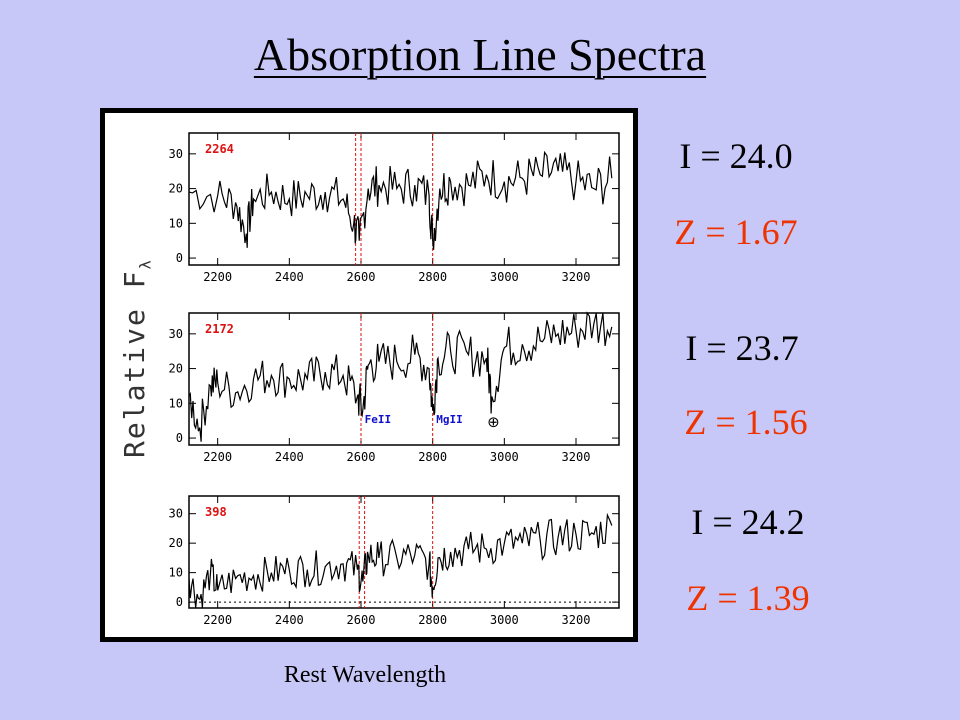 The image size is (960, 720). I want to click on y-axis-label: Relative Fλ, so click(136, 358).